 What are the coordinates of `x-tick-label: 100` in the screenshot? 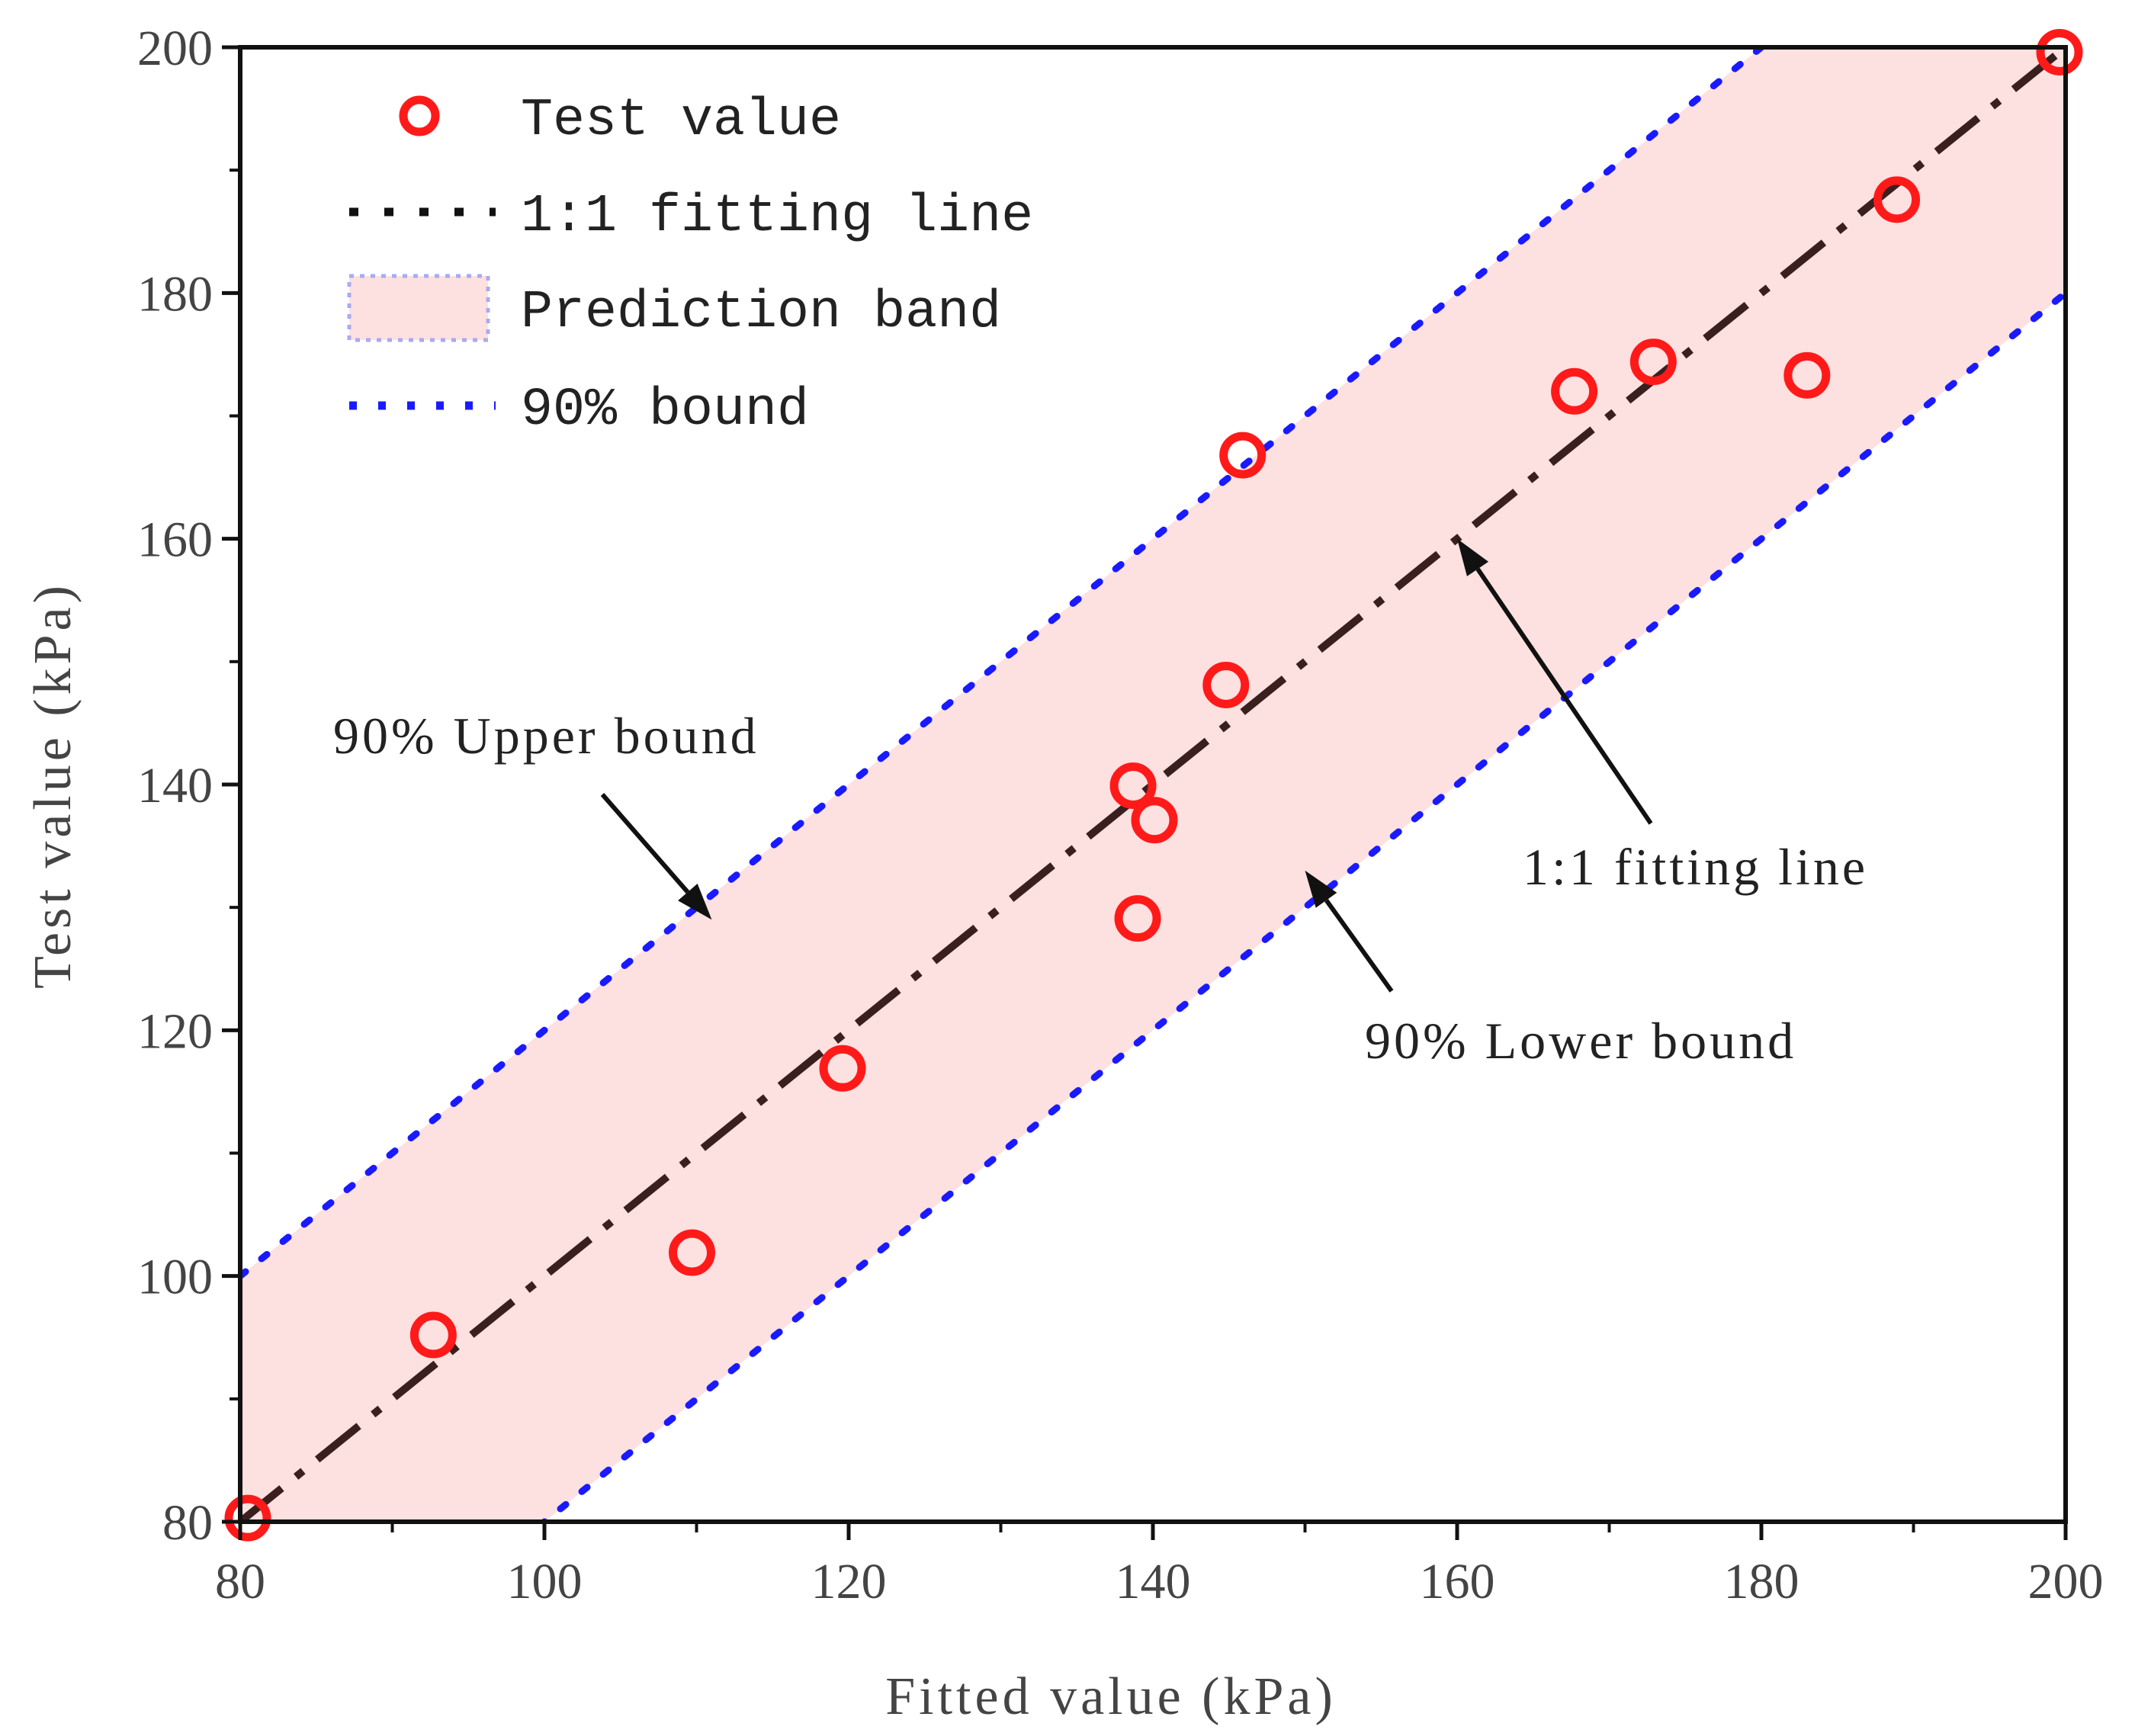 It's located at (545, 1581).